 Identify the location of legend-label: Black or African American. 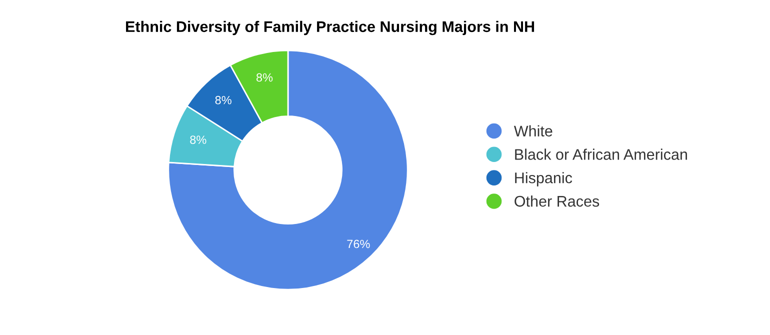
(601, 154).